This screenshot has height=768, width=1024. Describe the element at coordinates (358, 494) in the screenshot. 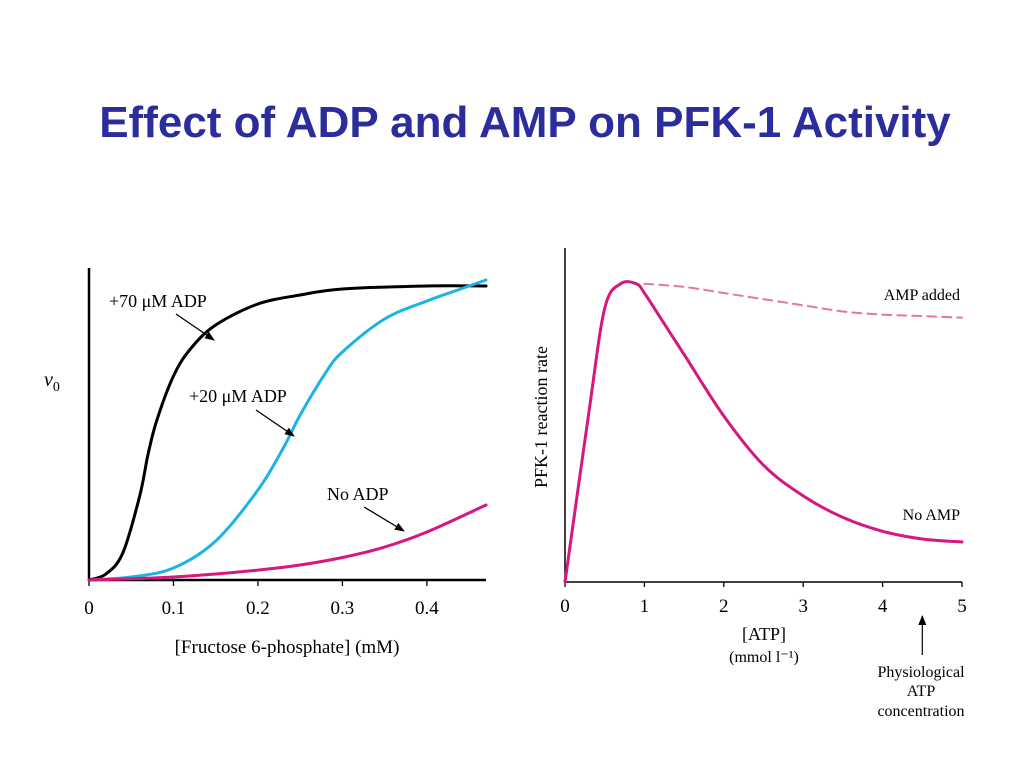

I see `annotation-no-adp: No ADP` at that location.